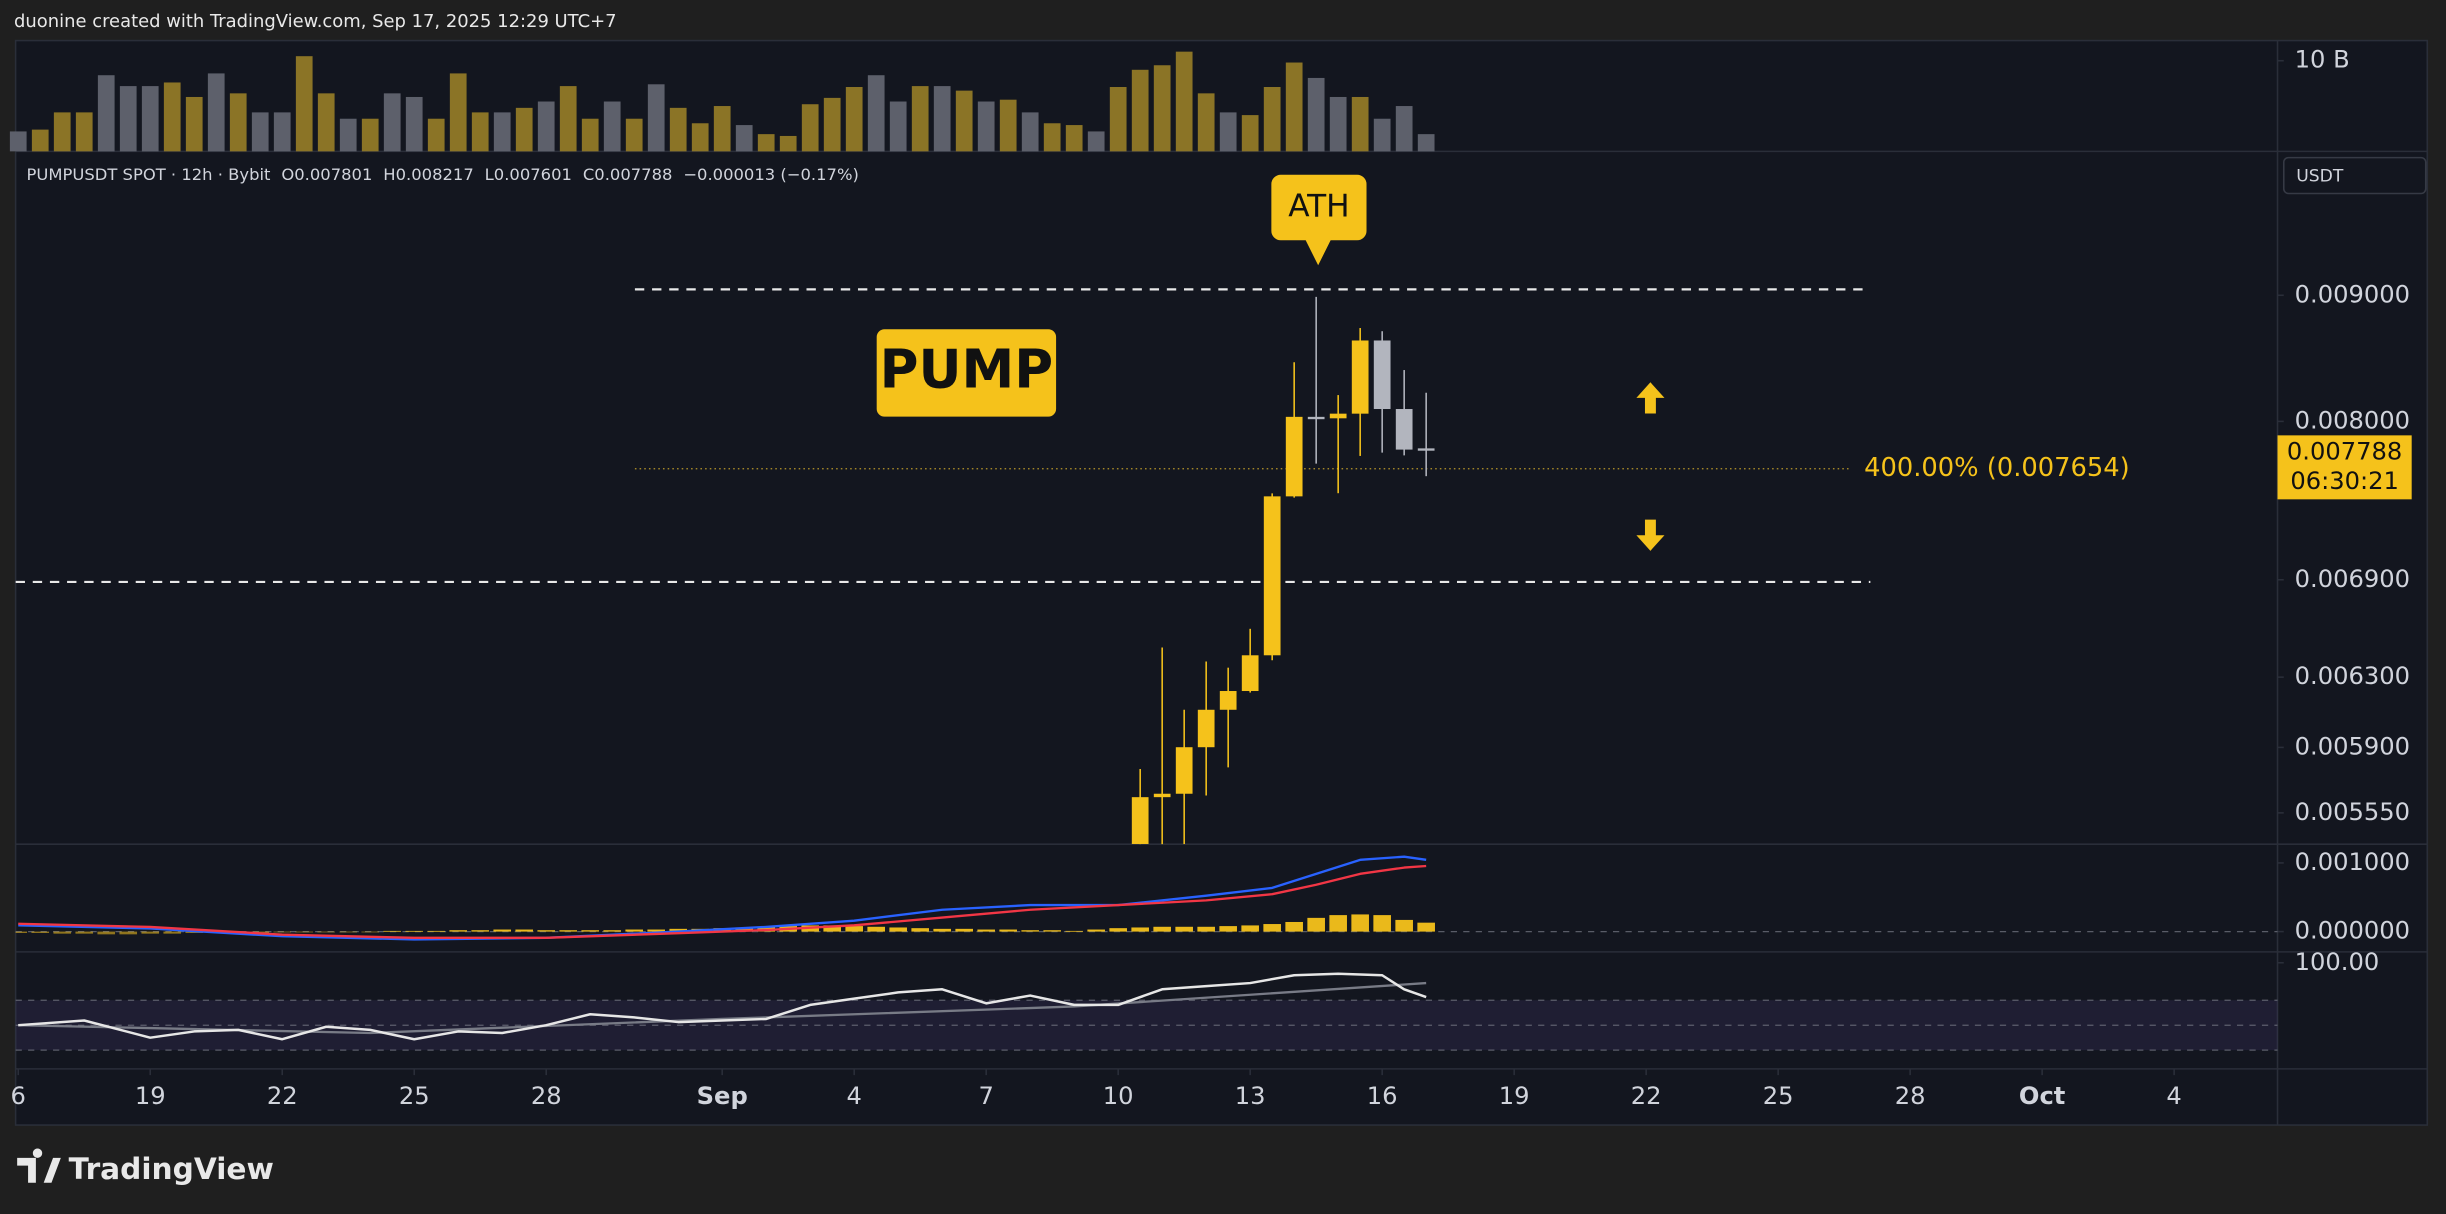 This screenshot has width=2446, height=1214. I want to click on y-tick-label: 100.00, so click(2337, 962).